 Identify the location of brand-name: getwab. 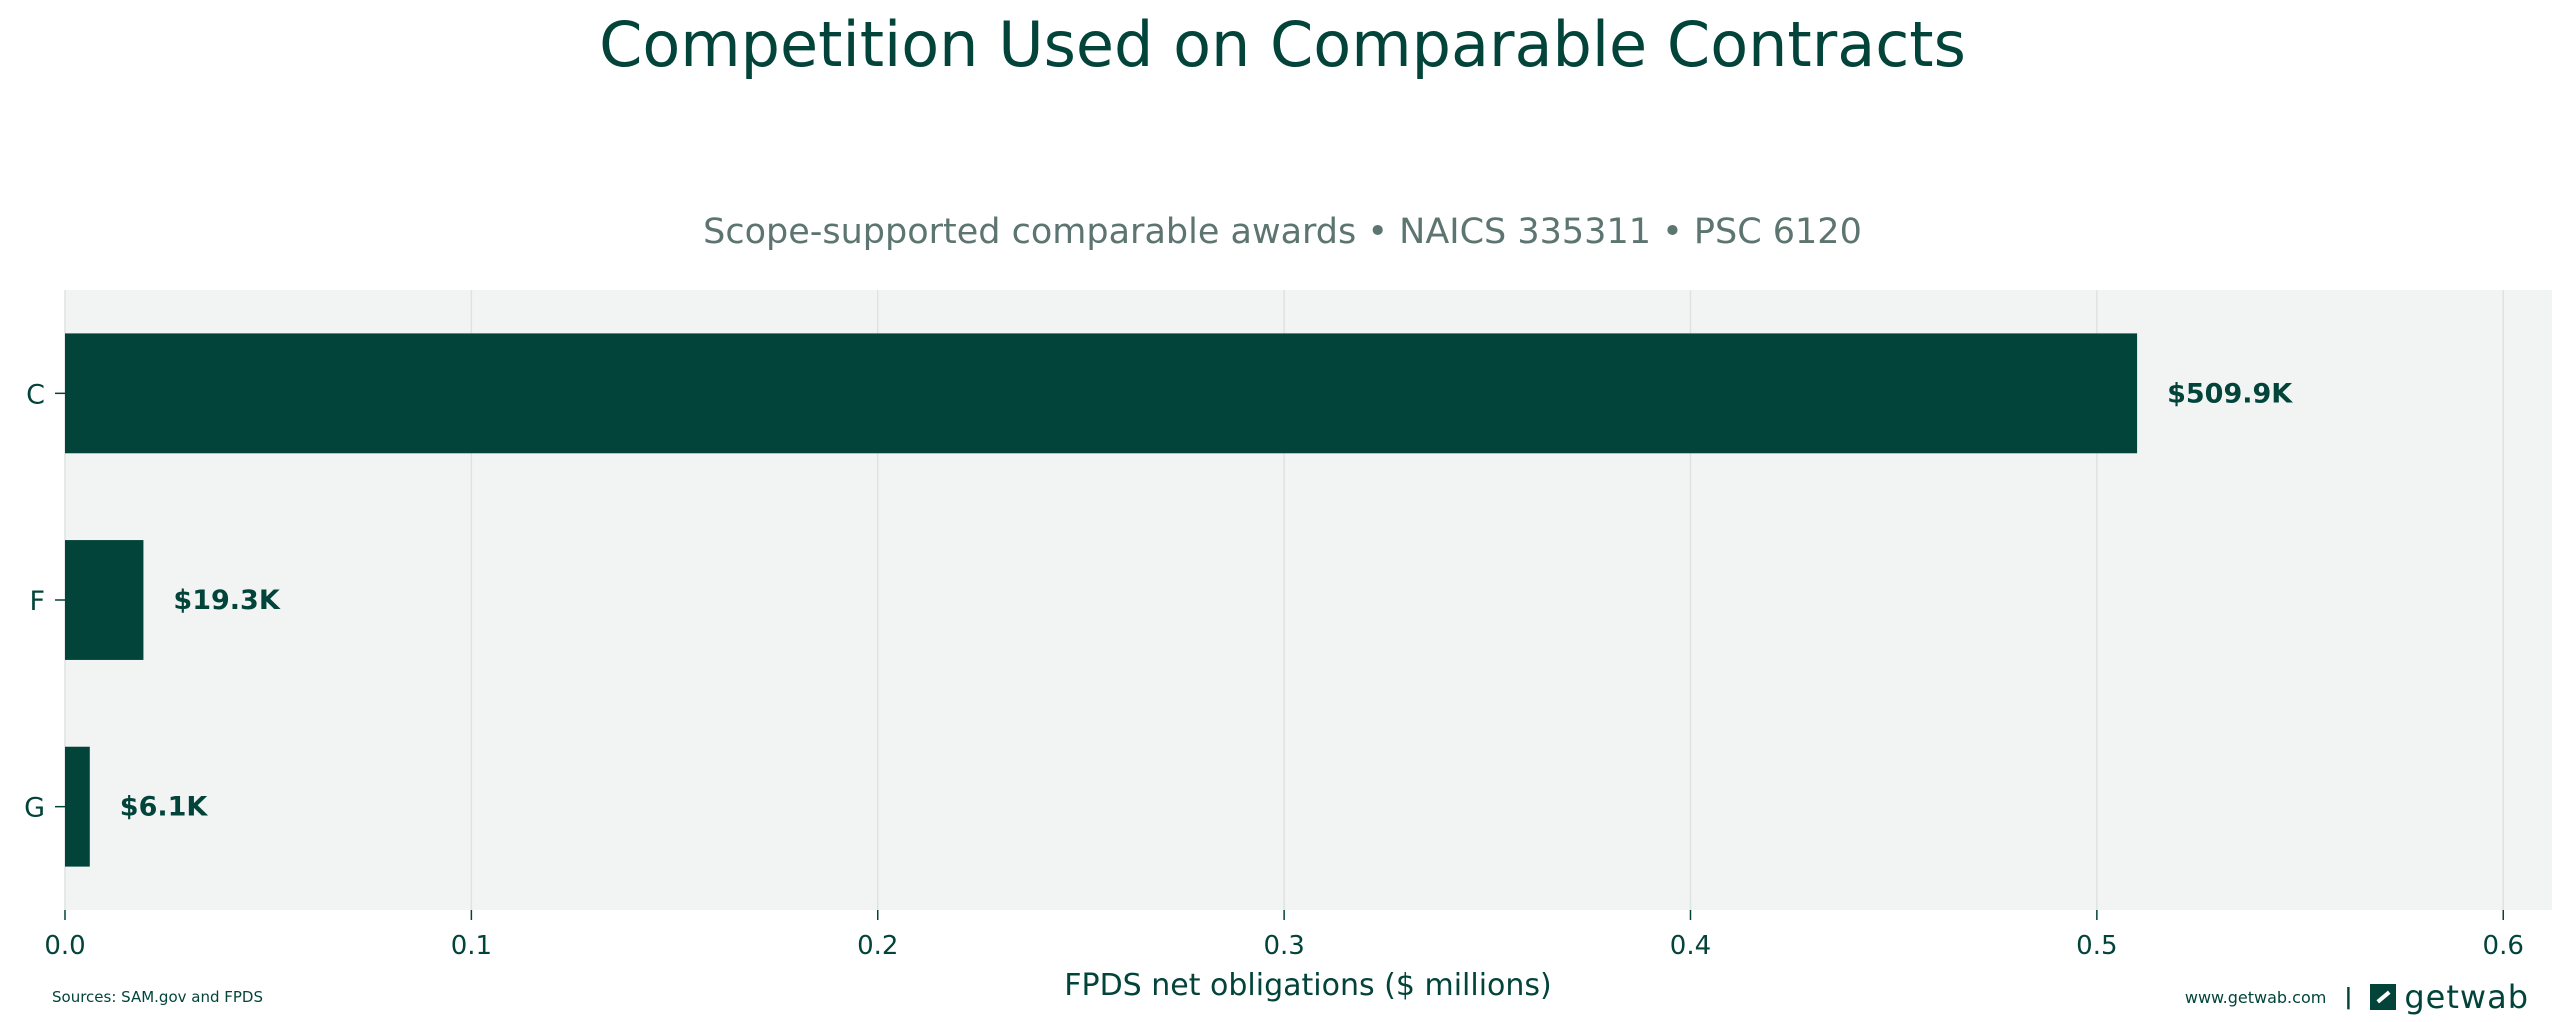
(2466, 997).